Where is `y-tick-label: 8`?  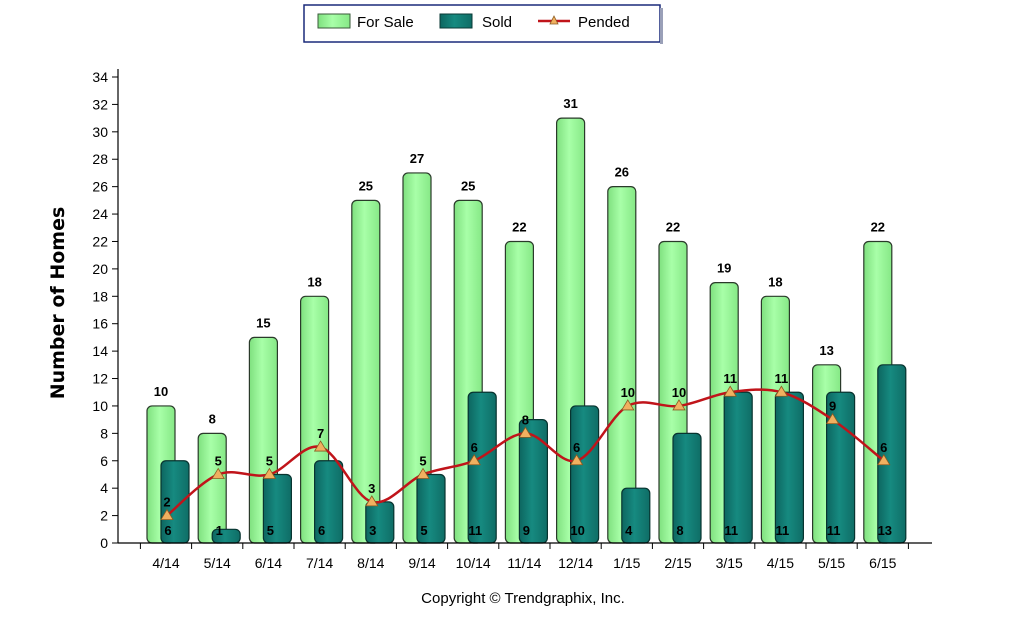
y-tick-label: 8 is located at coordinates (104, 433).